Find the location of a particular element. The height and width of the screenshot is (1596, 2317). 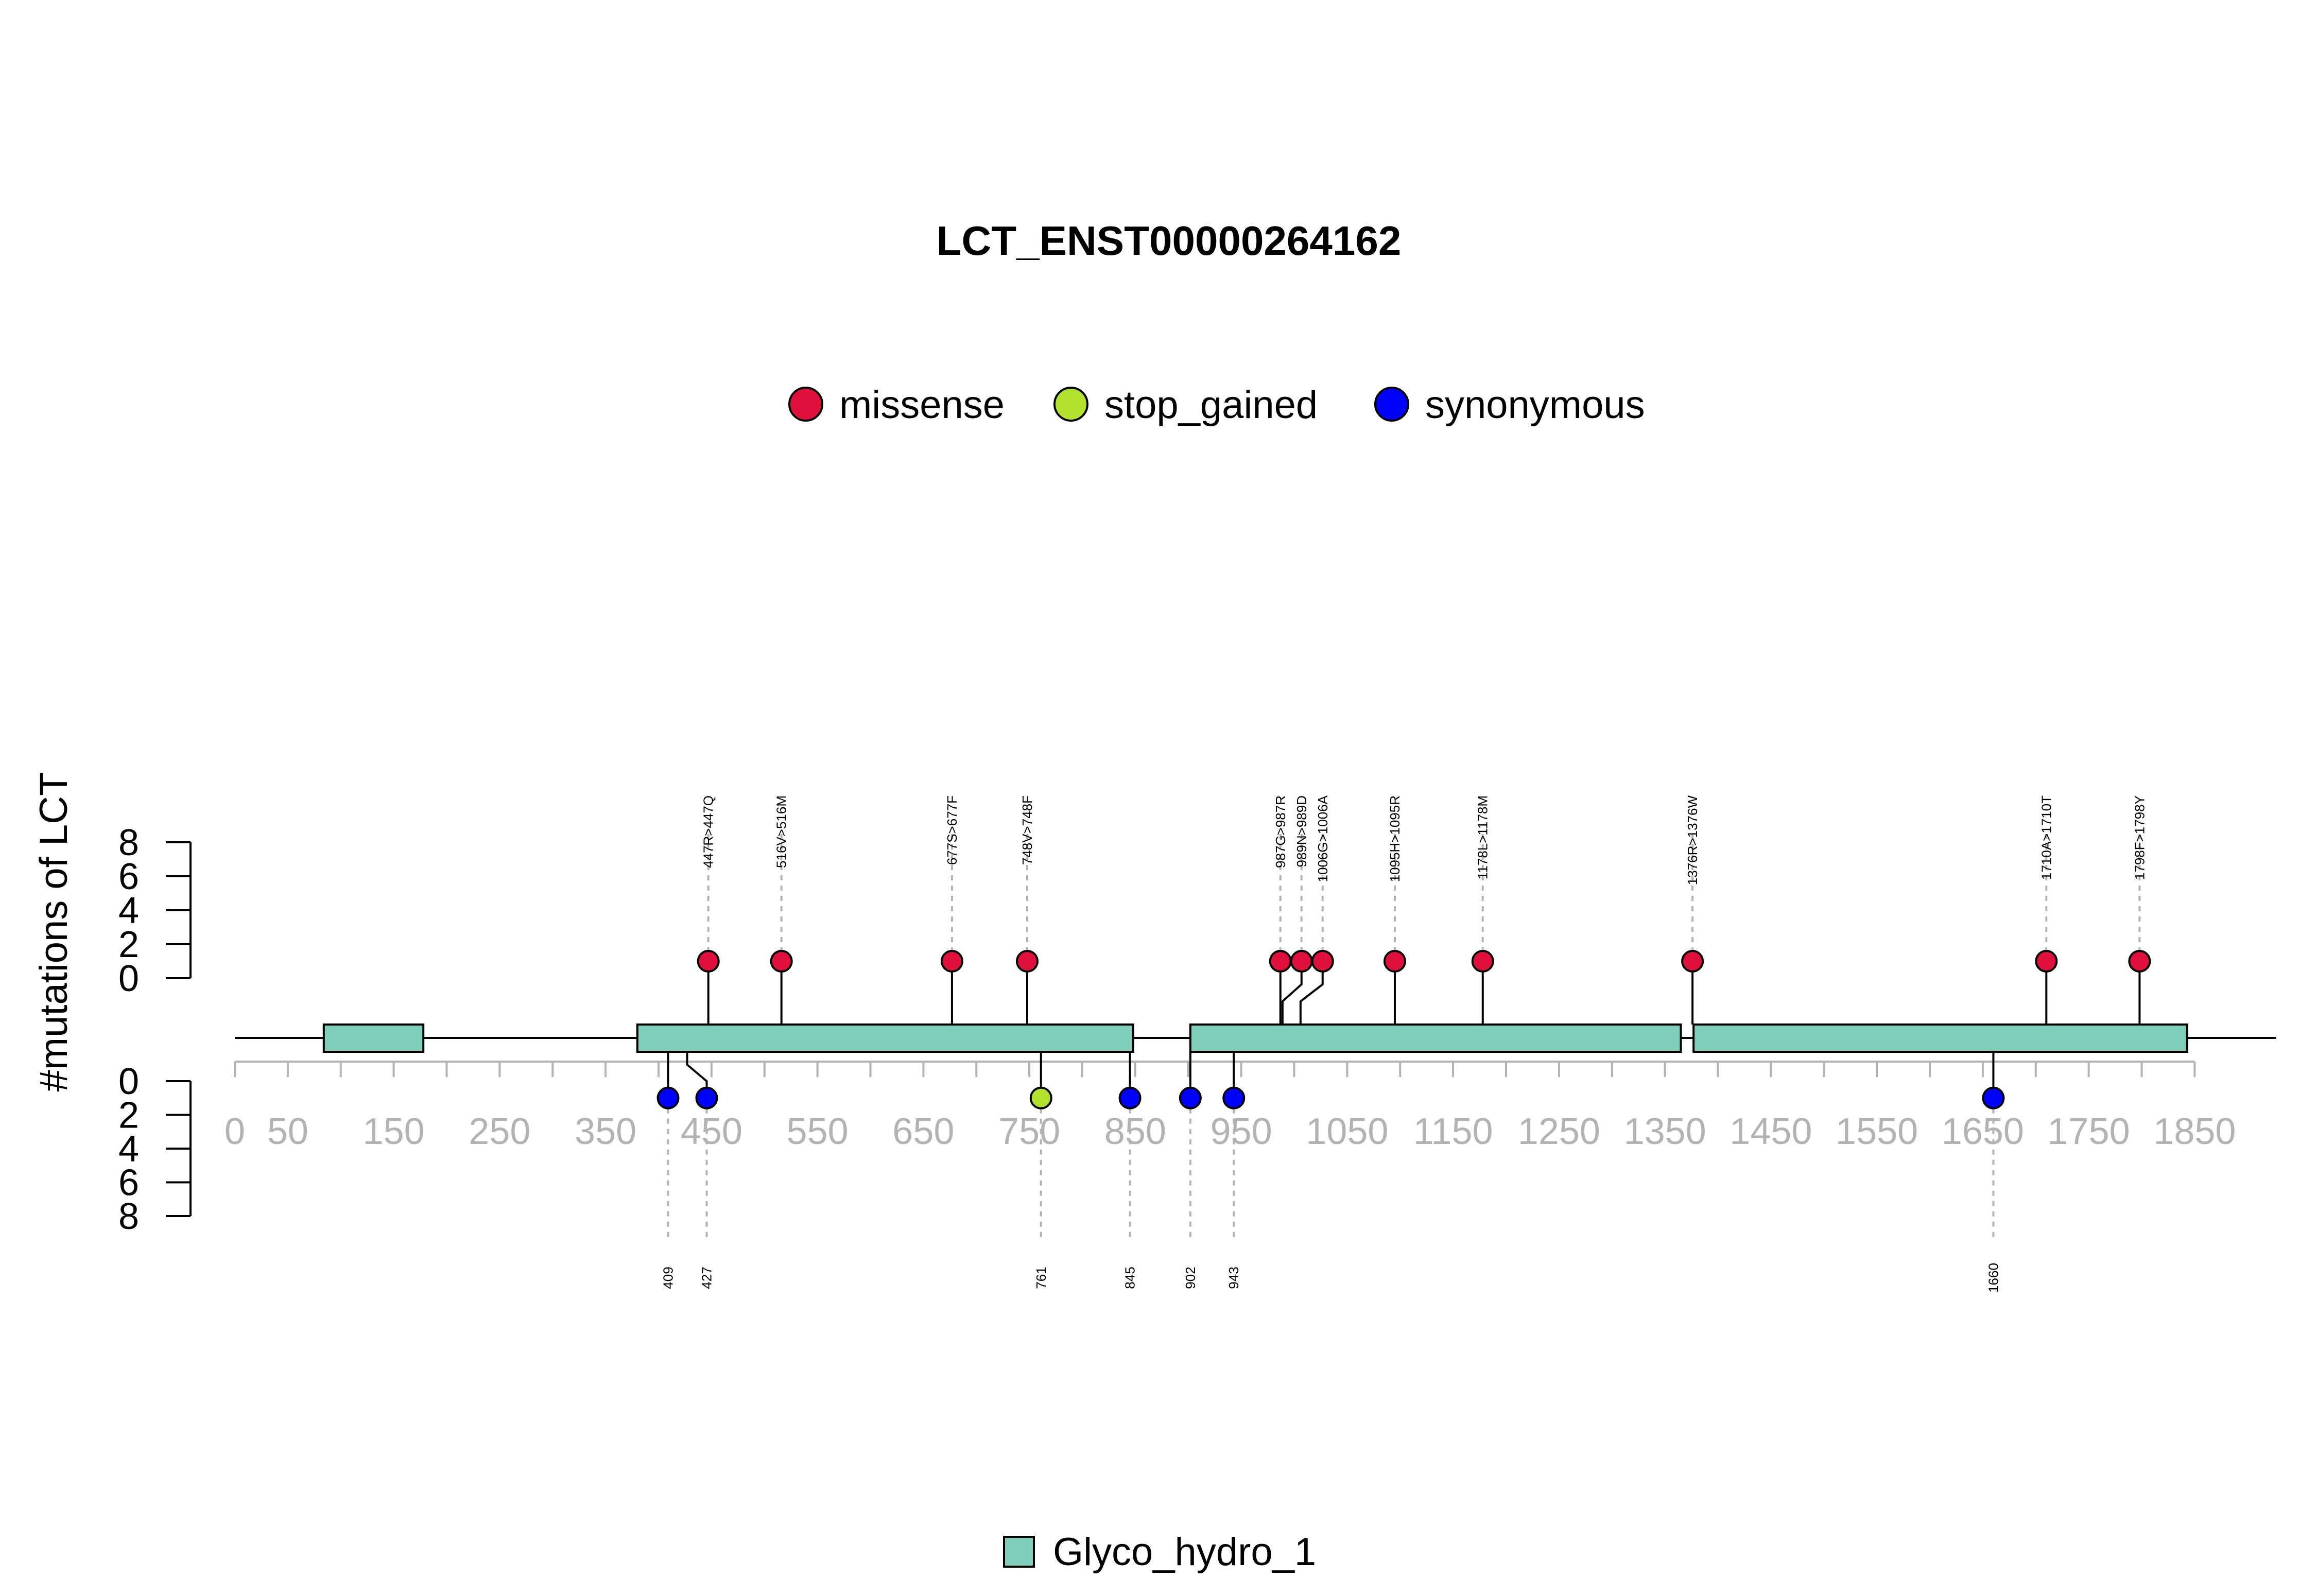

x-tick-label: 150 is located at coordinates (394, 1132).